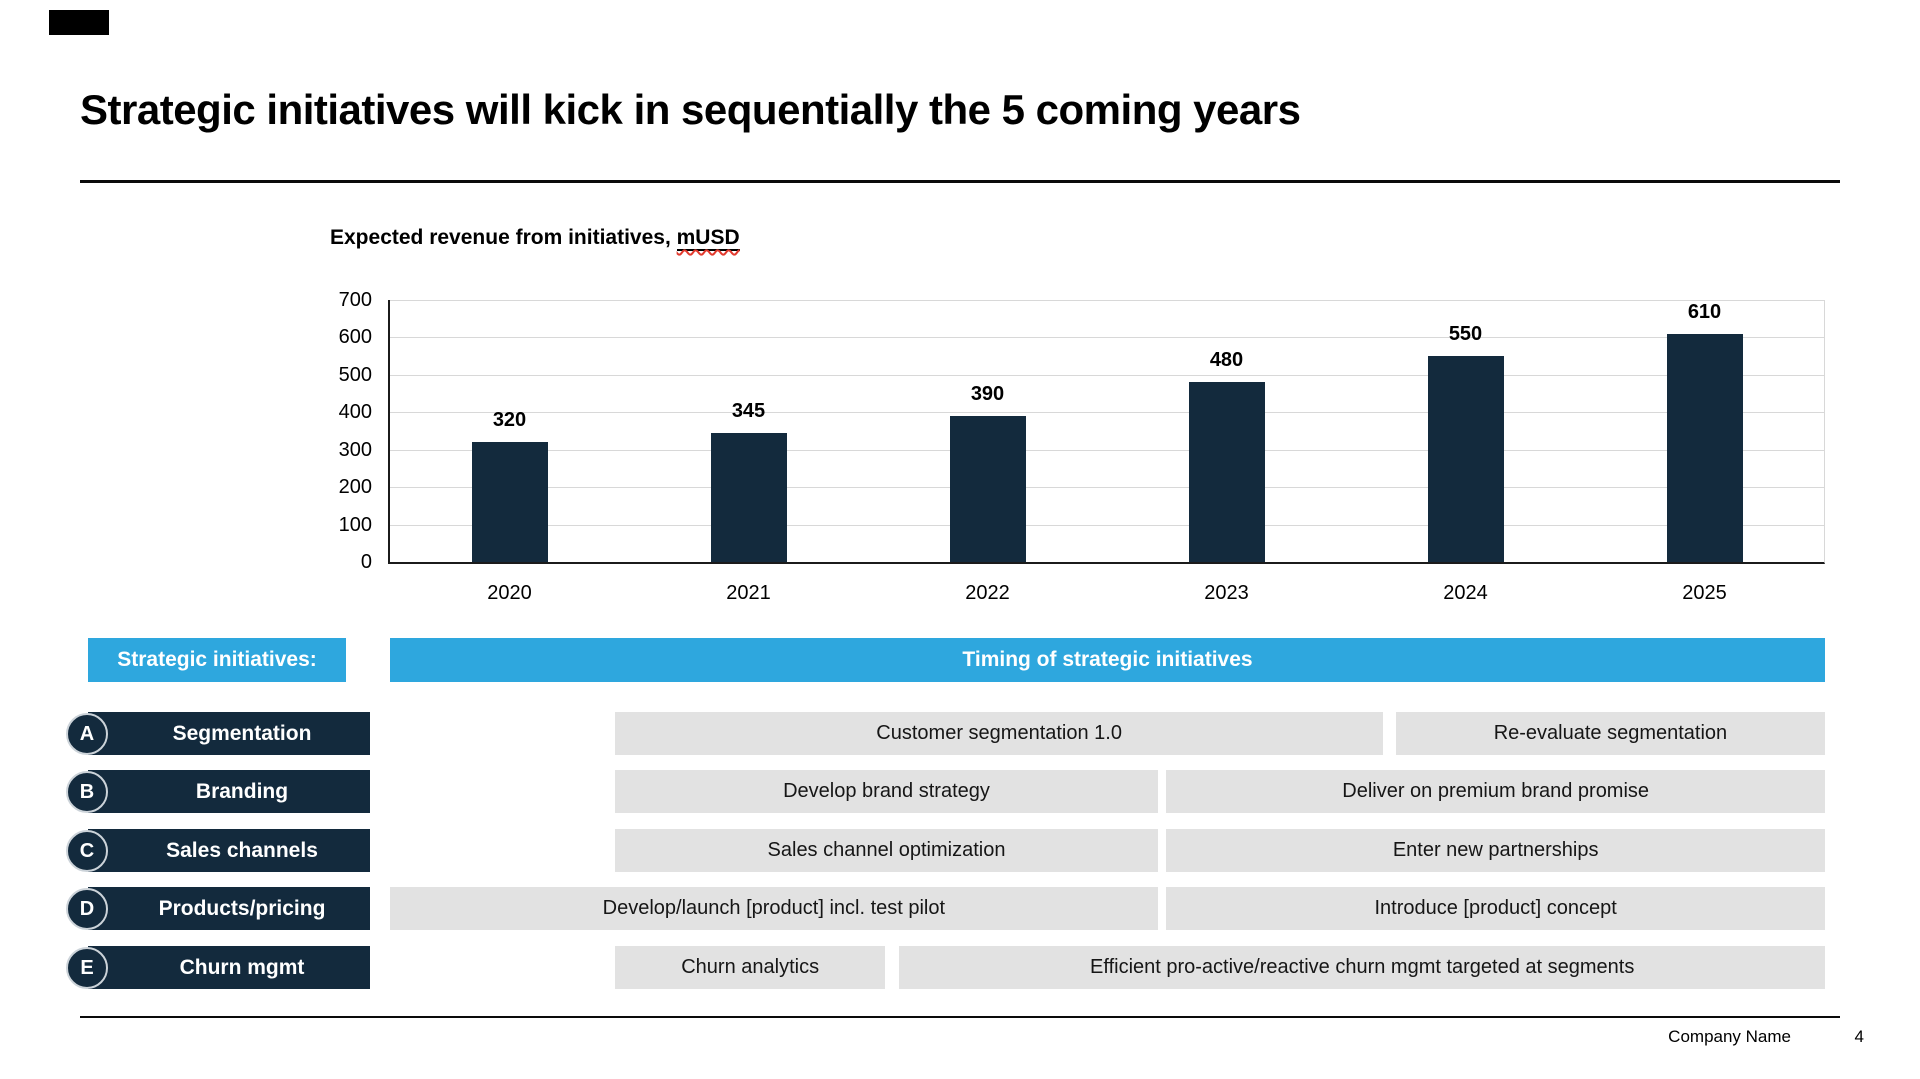 This screenshot has width=1920, height=1079. I want to click on footer-divider, so click(960, 1017).